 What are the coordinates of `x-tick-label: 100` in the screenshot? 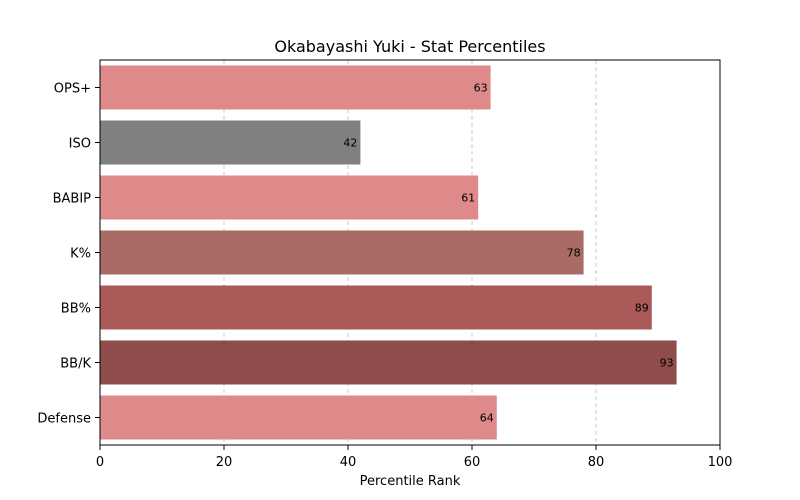 It's located at (720, 462).